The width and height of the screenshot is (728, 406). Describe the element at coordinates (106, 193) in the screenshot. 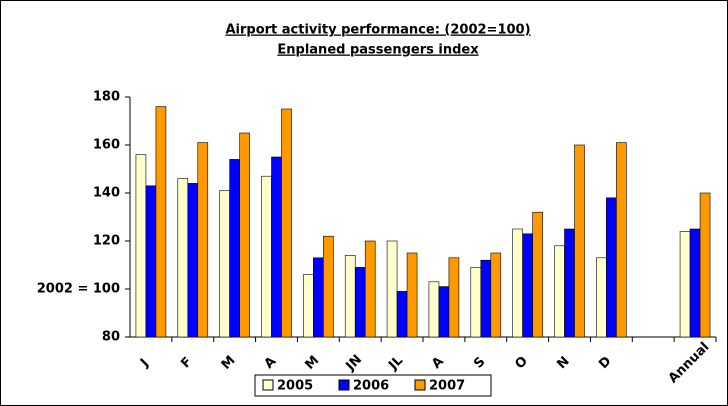

I see `y-tick-label: 140` at that location.